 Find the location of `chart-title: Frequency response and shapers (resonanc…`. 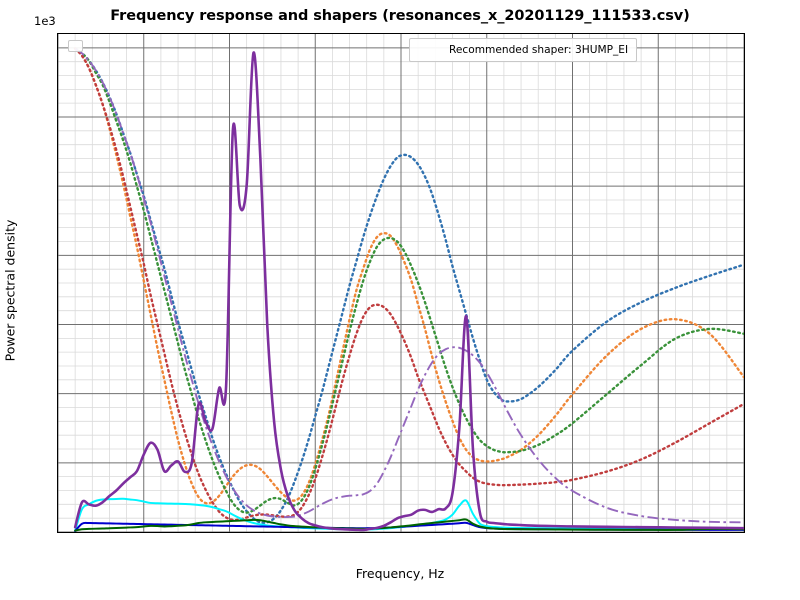

chart-title: Frequency response and shapers (resonanc… is located at coordinates (400, 16).